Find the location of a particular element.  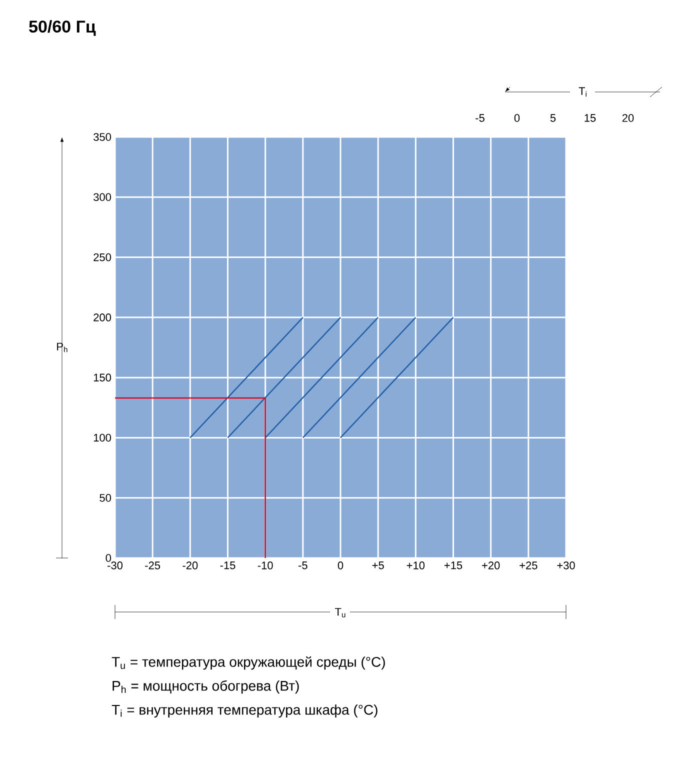

y-tick-label: 250 is located at coordinates (103, 257).